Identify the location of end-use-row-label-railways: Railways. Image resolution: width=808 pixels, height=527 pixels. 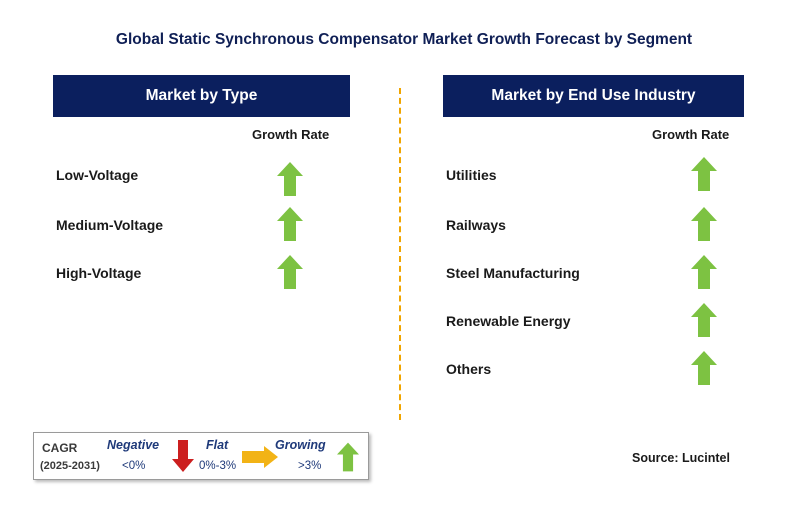
(476, 225).